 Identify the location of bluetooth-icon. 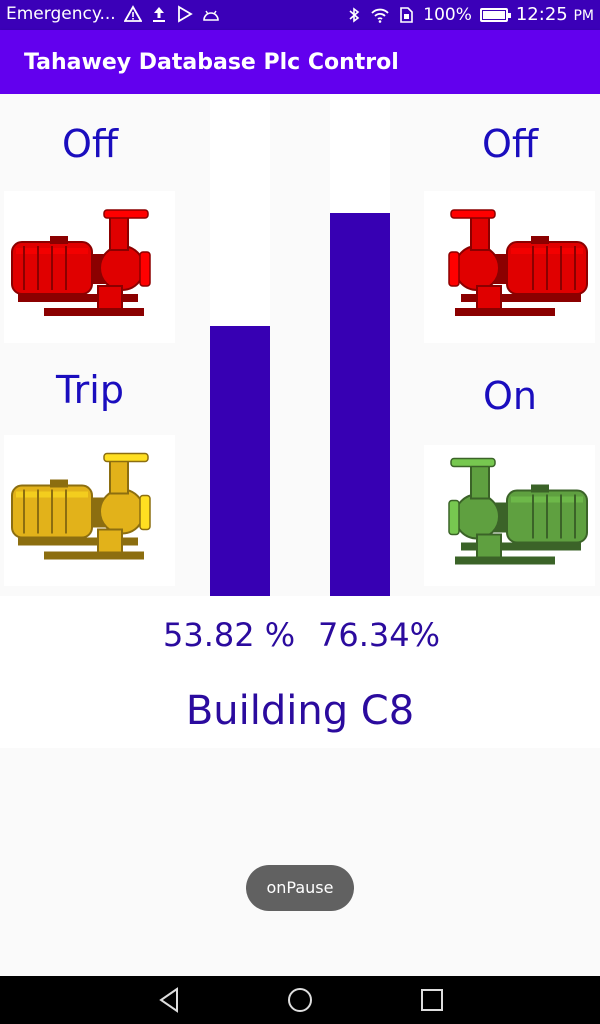
(354, 15).